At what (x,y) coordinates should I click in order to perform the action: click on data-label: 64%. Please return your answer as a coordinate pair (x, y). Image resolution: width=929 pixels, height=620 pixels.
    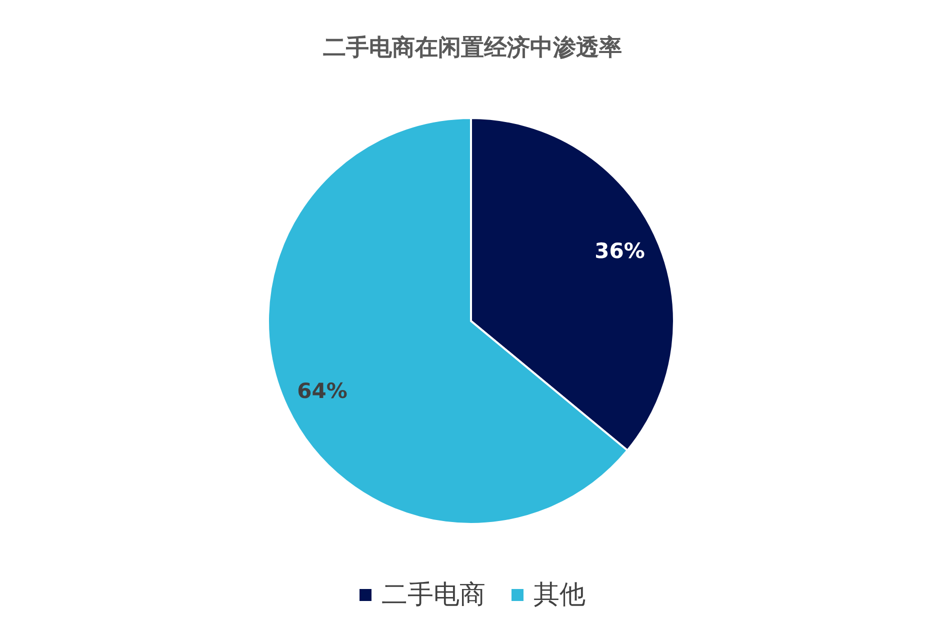
    Looking at the image, I should click on (322, 391).